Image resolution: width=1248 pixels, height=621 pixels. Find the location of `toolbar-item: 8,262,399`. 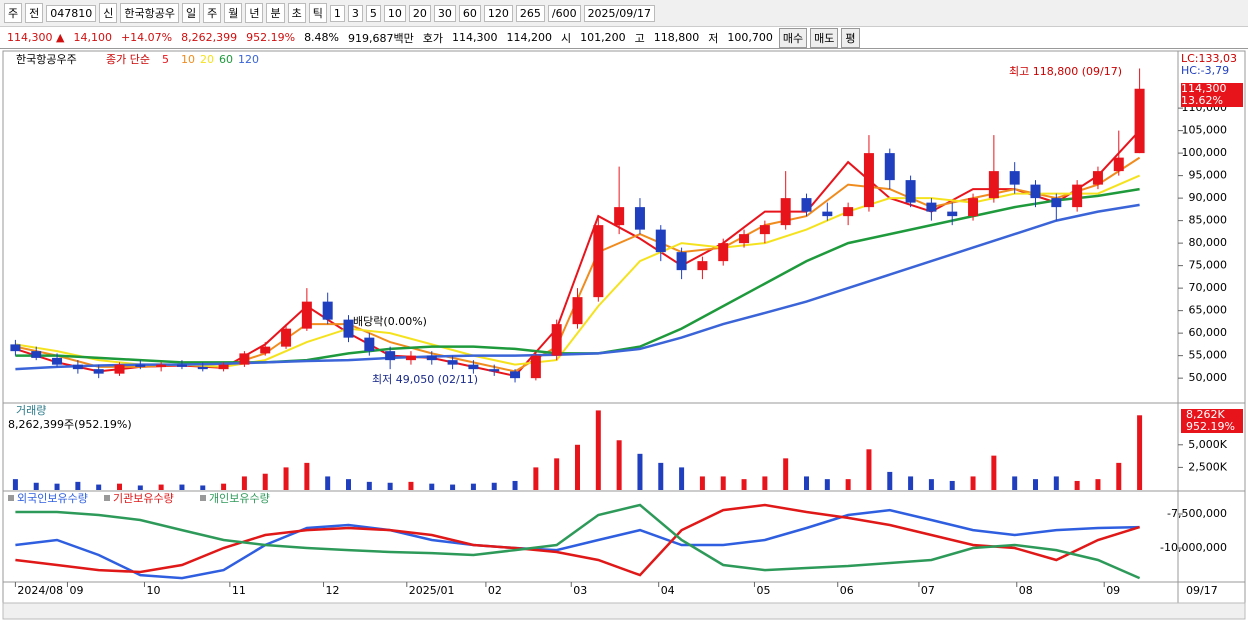

toolbar-item: 8,262,399 is located at coordinates (209, 37).